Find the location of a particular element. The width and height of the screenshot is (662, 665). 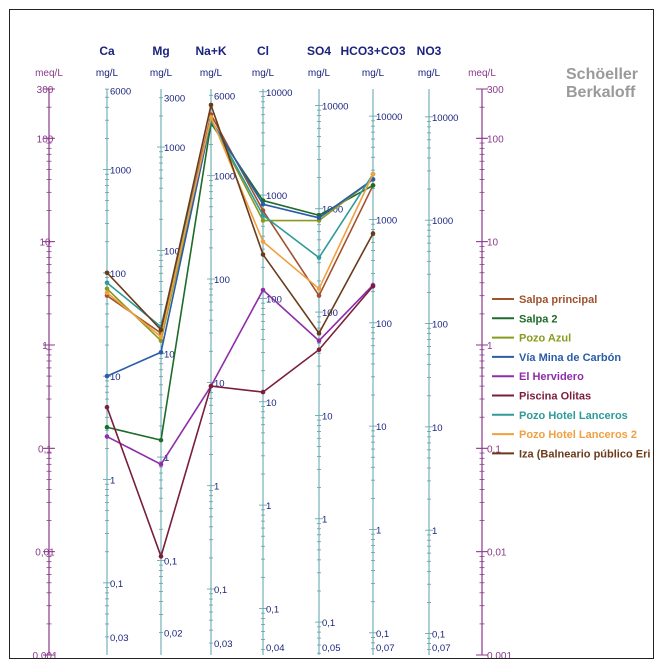

chart-title: Schöeller Berkaloff is located at coordinates (602, 84).